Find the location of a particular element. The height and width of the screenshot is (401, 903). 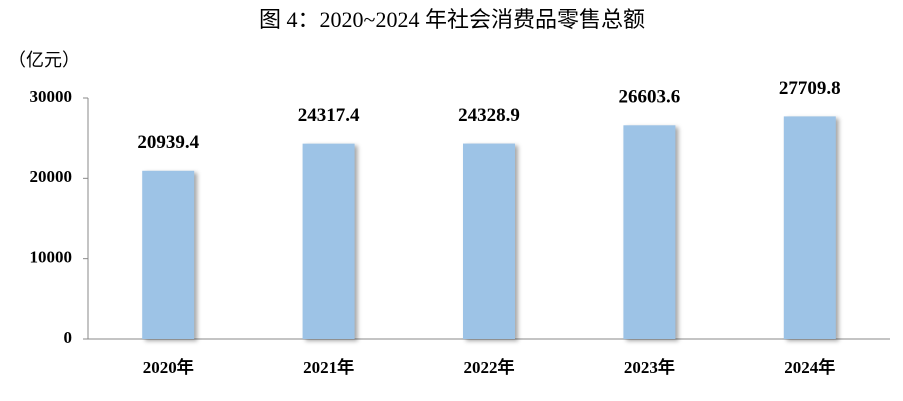

chart-title: 图 4：2020~2024 年社会消费品零售总额 is located at coordinates (452, 19).